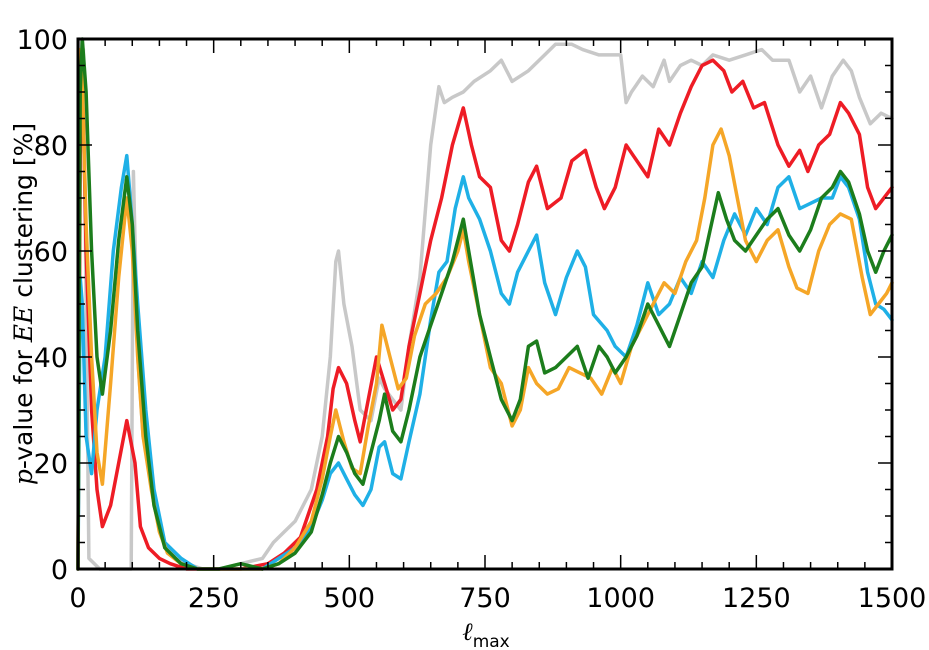 Image resolution: width=929 pixels, height=650 pixels. I want to click on y-tick-label: 60, so click(51, 252).